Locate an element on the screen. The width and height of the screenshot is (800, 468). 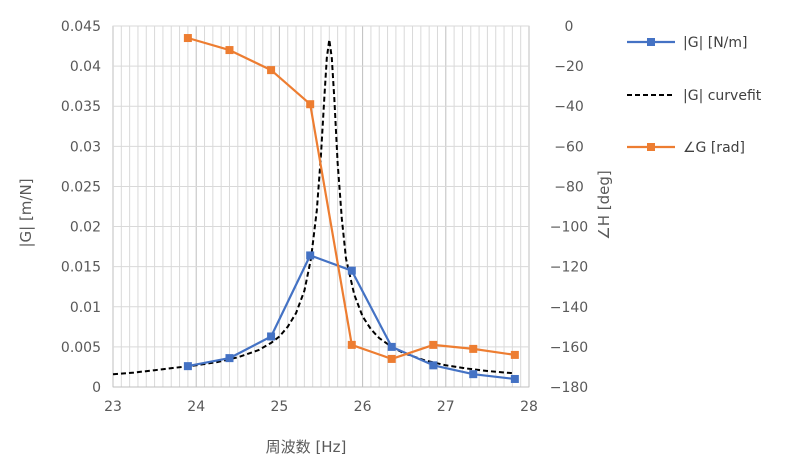
x-tick-label: 24 is located at coordinates (196, 407).